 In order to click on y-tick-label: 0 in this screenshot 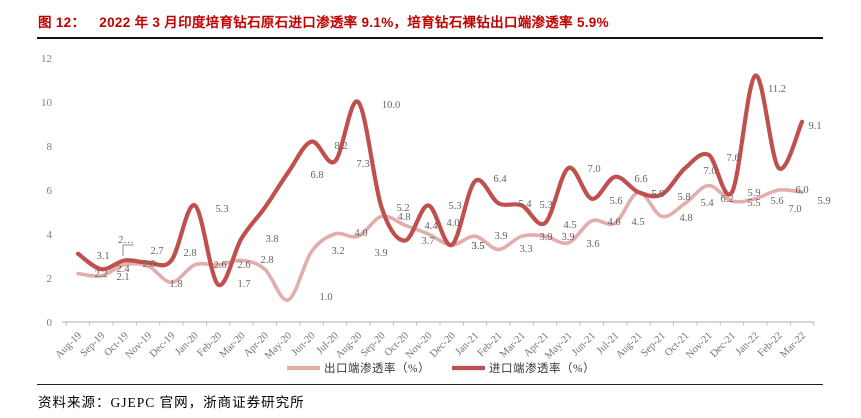, I will do `click(50, 323)`.